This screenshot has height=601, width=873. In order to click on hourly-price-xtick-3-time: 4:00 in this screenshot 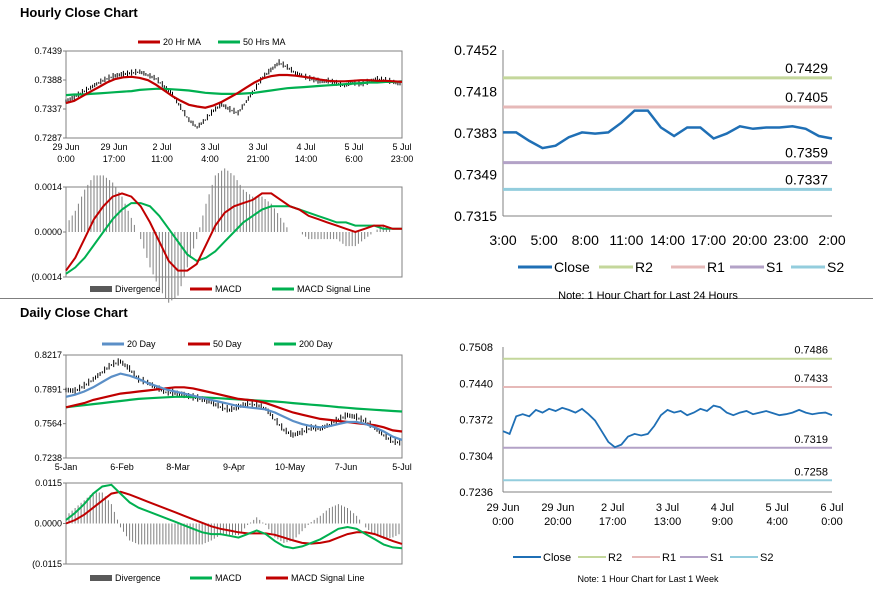, I will do `click(210, 159)`.